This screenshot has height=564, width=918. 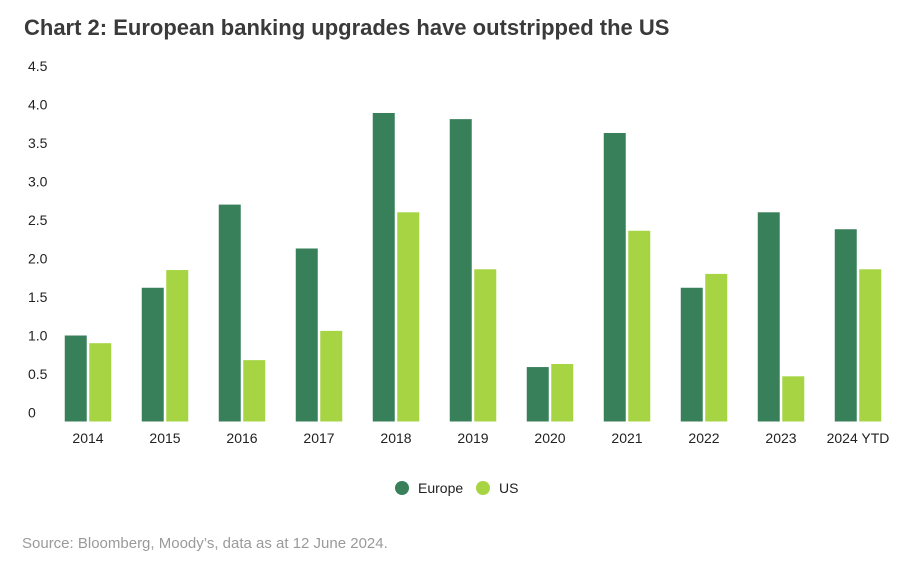 What do you see at coordinates (38, 374) in the screenshot?
I see `y-tick-label: 0.5` at bounding box center [38, 374].